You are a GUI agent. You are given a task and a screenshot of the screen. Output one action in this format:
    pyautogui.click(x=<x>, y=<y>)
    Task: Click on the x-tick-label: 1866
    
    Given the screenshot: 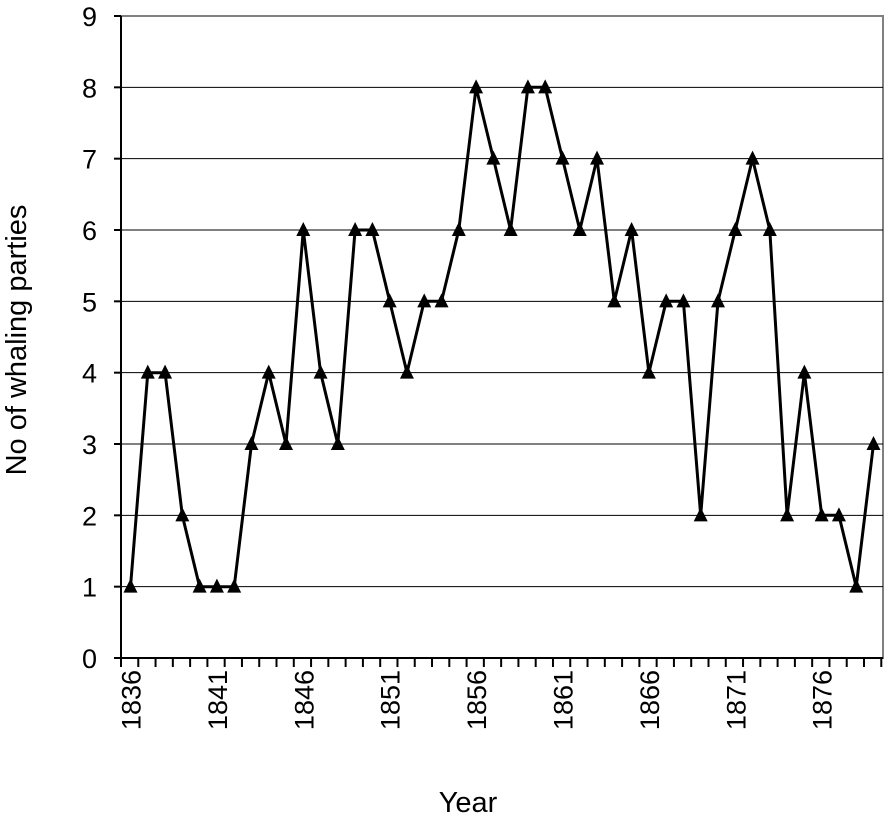 What is the action you would take?
    pyautogui.click(x=650, y=700)
    